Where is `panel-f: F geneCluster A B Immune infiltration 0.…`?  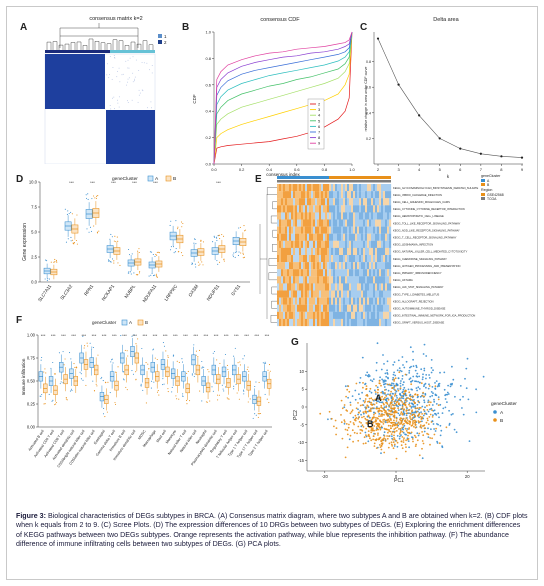 panel-f: F geneCluster A B Immune infiltration 0.… is located at coordinates (145, 395).